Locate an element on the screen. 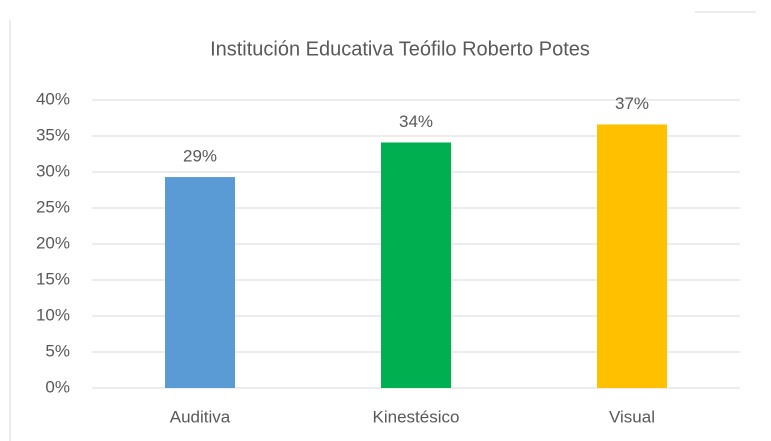 The image size is (771, 441). data-label: 29% is located at coordinates (200, 156).